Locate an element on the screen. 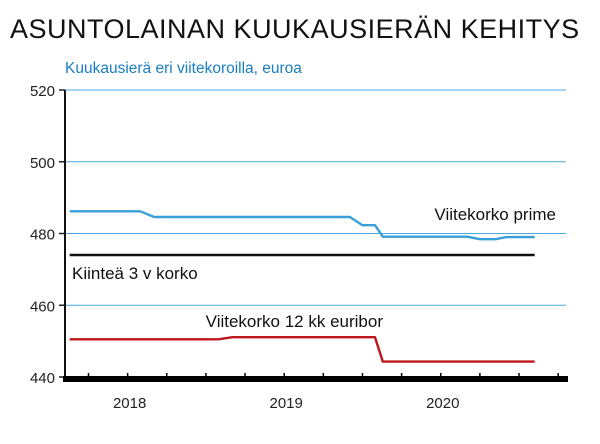 The height and width of the screenshot is (444, 600). y-axis-ticks: 440 460 480 500 520 is located at coordinates (47, 235).